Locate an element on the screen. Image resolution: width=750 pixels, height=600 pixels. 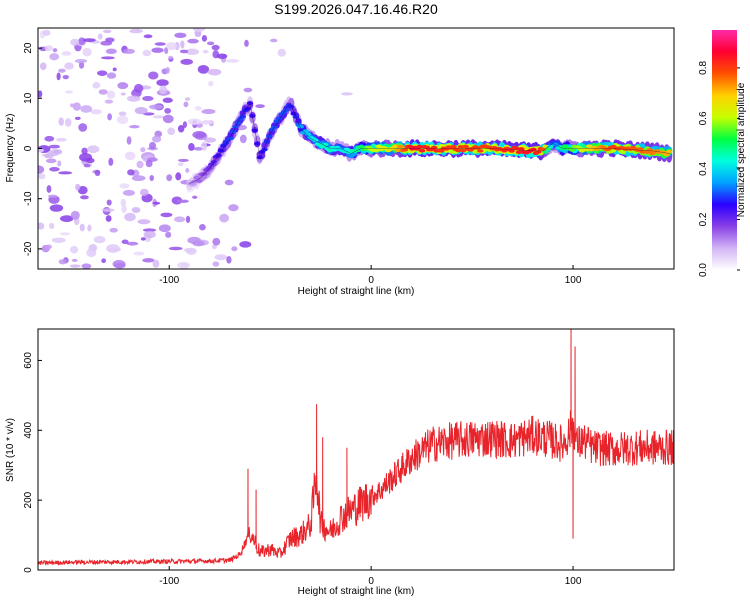
spectrogram-y-tick-label: 20 is located at coordinates (28, 48).